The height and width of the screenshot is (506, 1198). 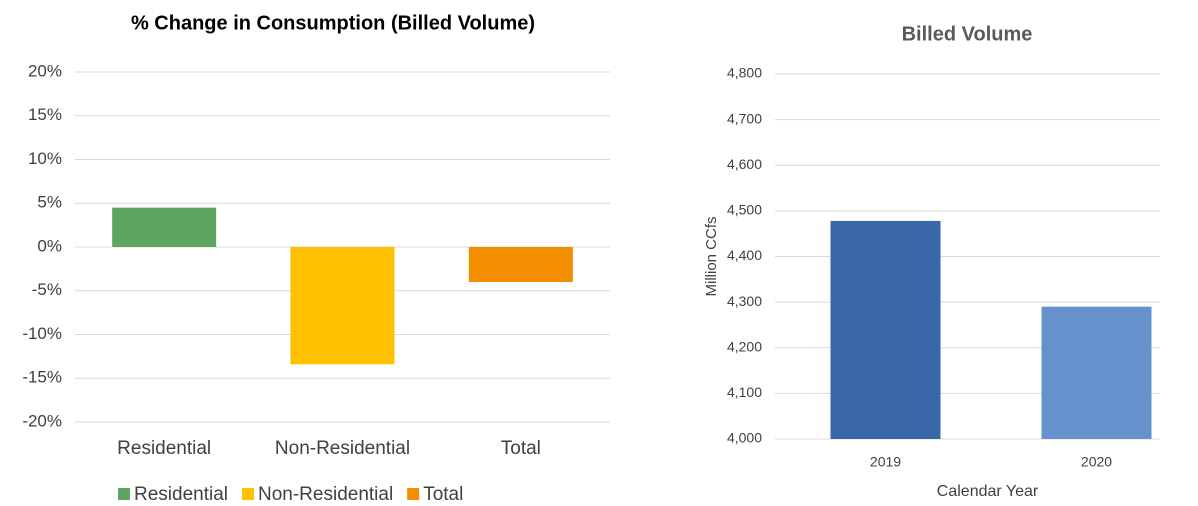 I want to click on legend-label: Total, so click(x=443, y=494).